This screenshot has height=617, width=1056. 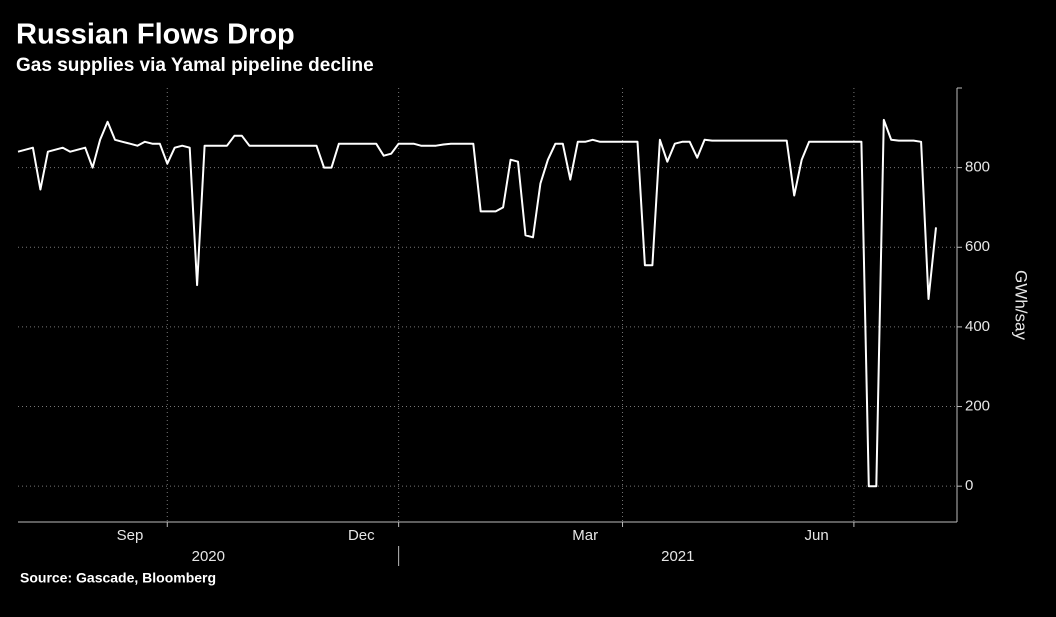 What do you see at coordinates (969, 485) in the screenshot?
I see `y-tick-label: 0` at bounding box center [969, 485].